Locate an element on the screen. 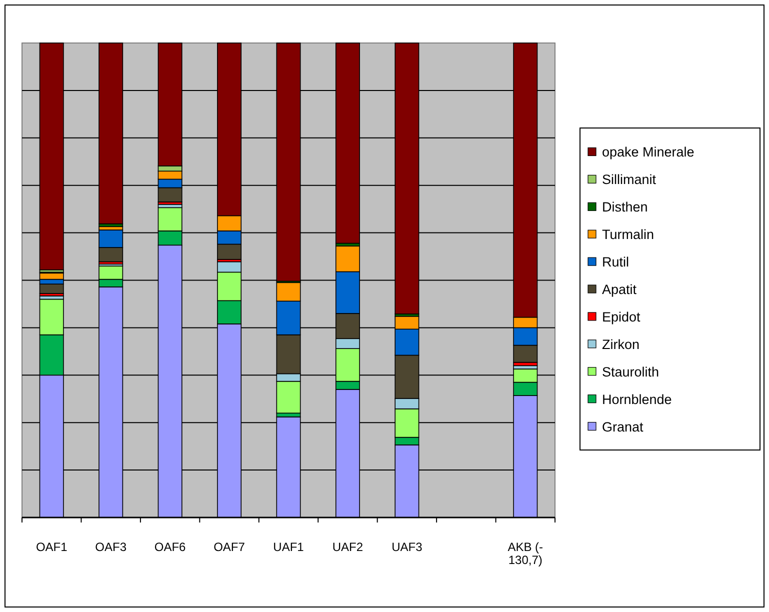 The image size is (769, 612). legend-label: opake Minerale is located at coordinates (648, 152).